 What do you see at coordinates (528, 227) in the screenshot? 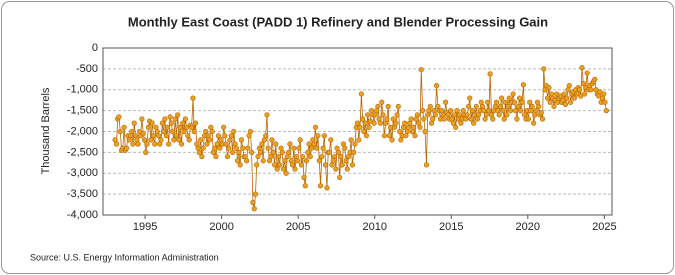
I see `x-tick-label: 2020` at bounding box center [528, 227].